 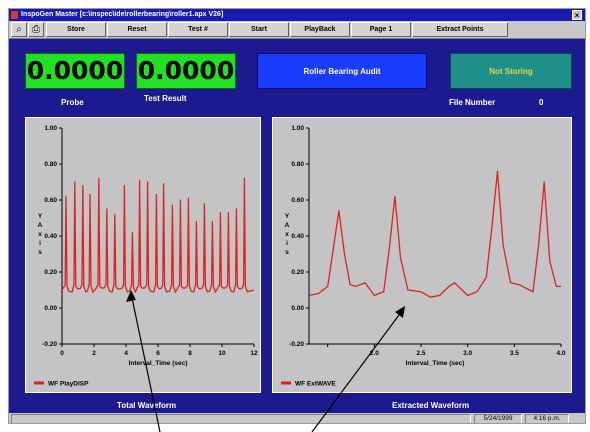 What do you see at coordinates (147, 405) in the screenshot?
I see `total-waveform-title: Total Waveform` at bounding box center [147, 405].